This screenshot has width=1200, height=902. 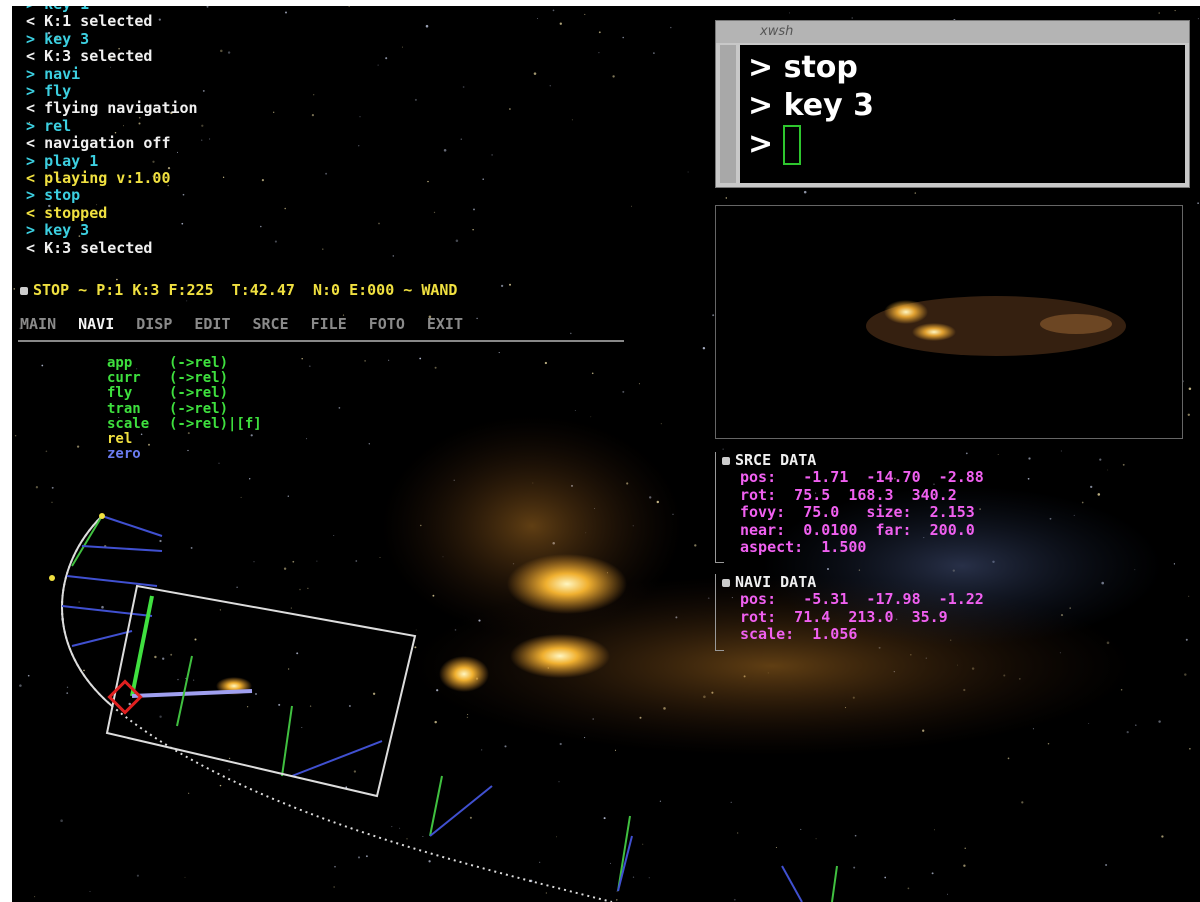 I want to click on terminal-lines: > stop > key 3 >, so click(x=811, y=107).